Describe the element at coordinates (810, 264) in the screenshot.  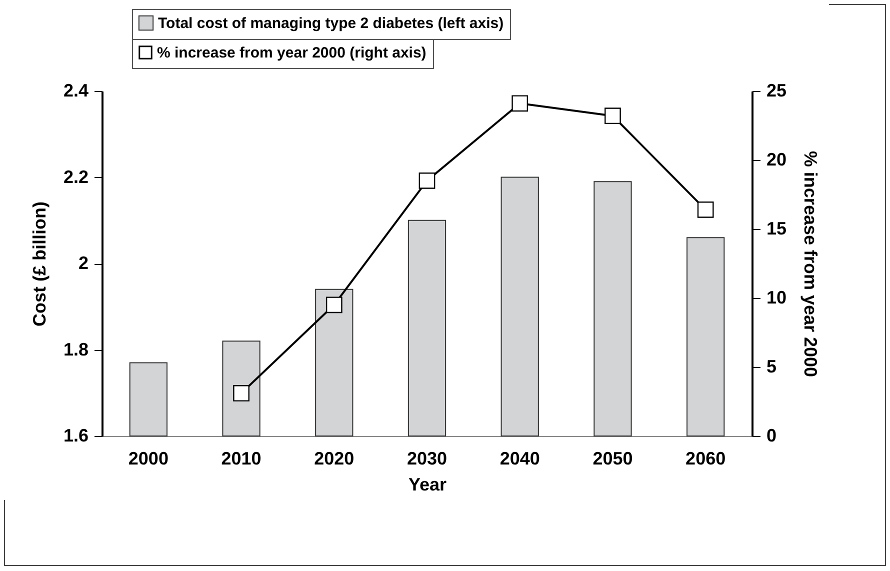
I see `y2-axis-title: % increase from year 2000` at that location.